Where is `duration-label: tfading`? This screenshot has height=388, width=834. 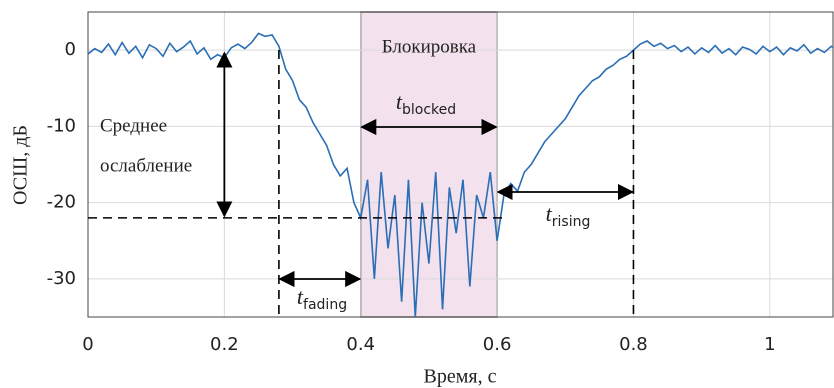 duration-label: tfading is located at coordinates (322, 298).